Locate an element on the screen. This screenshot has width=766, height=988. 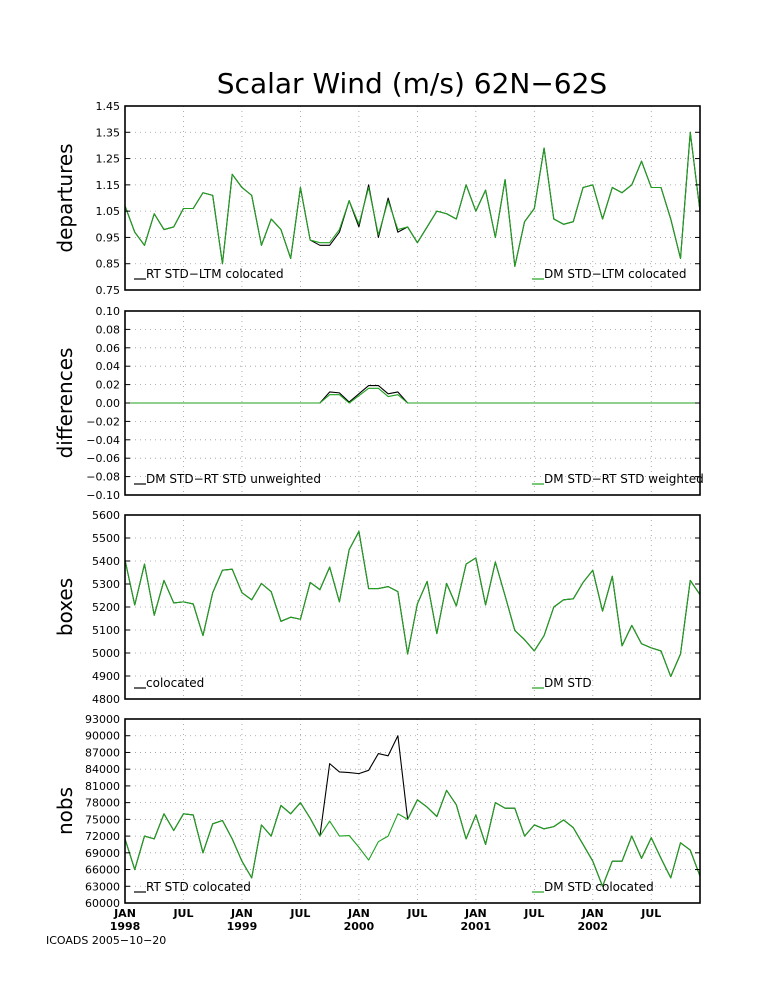
y-tick-label: 1.35 is located at coordinates (108, 132).